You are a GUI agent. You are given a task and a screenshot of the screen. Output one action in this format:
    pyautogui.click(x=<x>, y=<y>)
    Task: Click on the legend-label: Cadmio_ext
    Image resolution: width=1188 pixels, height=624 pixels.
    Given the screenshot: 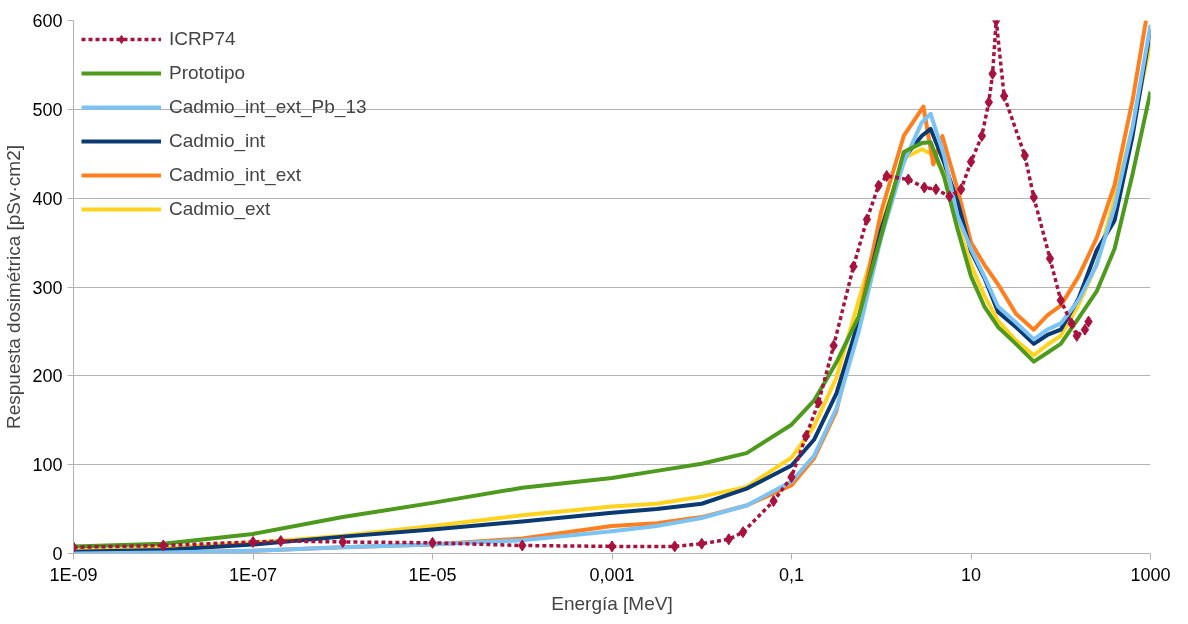 What is the action you would take?
    pyautogui.click(x=220, y=209)
    